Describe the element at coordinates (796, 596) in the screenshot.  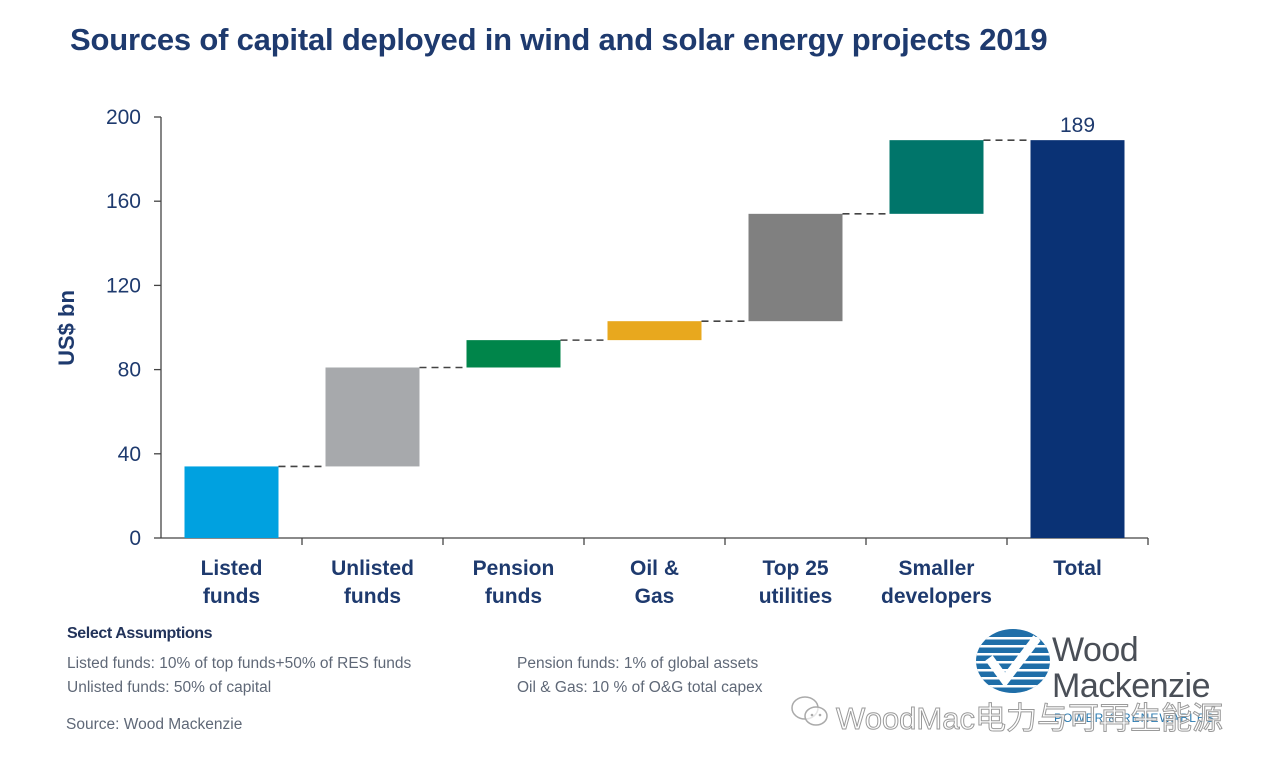
I see `category-label-line: utilities` at that location.